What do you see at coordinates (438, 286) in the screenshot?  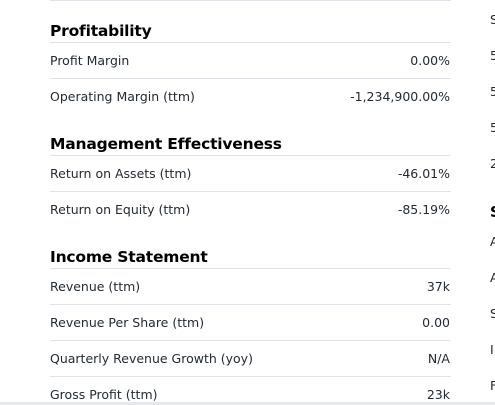 I see `row-value: 37k` at bounding box center [438, 286].